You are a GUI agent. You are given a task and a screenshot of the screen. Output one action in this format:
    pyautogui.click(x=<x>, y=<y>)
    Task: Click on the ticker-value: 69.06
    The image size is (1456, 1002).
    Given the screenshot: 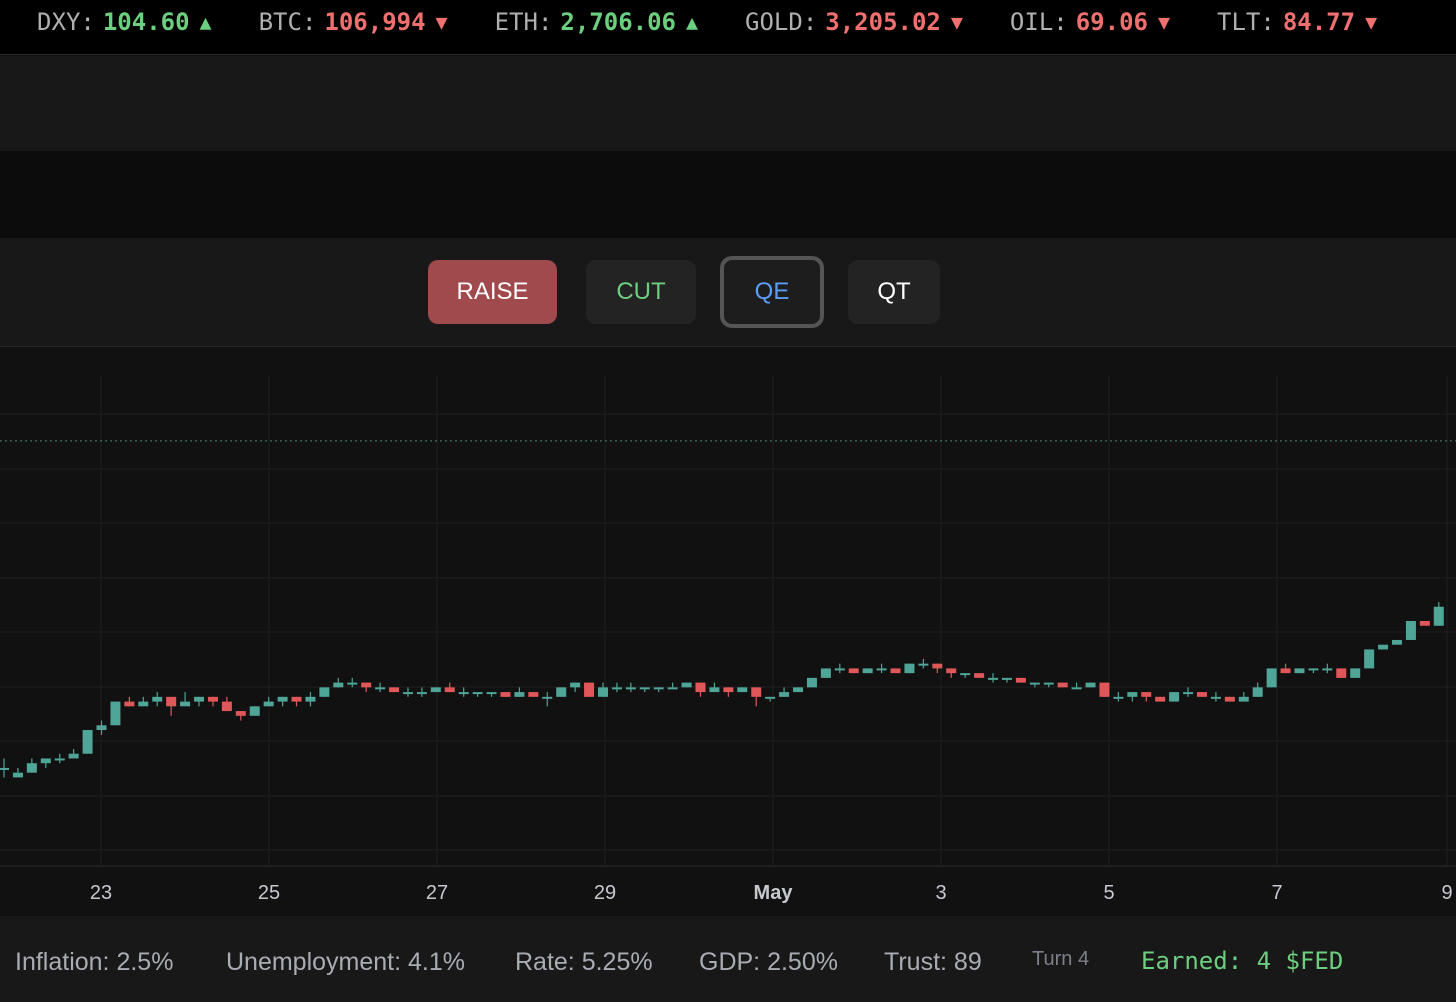 What is the action you would take?
    pyautogui.click(x=1111, y=22)
    